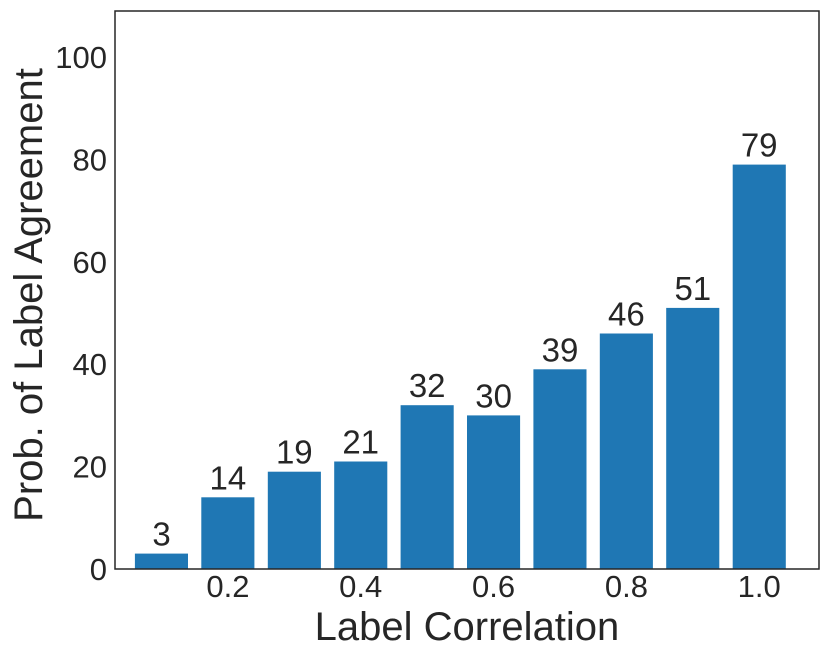  What do you see at coordinates (81, 313) in the screenshot?
I see `y-tick-labels: 0 20 40 60 80 100` at bounding box center [81, 313].